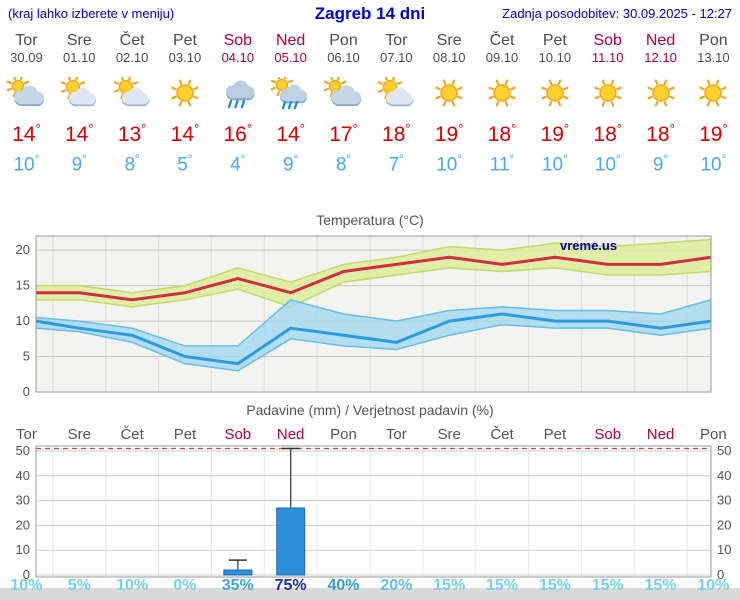 The height and width of the screenshot is (600, 740). What do you see at coordinates (23, 500) in the screenshot?
I see `svg-text: 30` at bounding box center [23, 500].